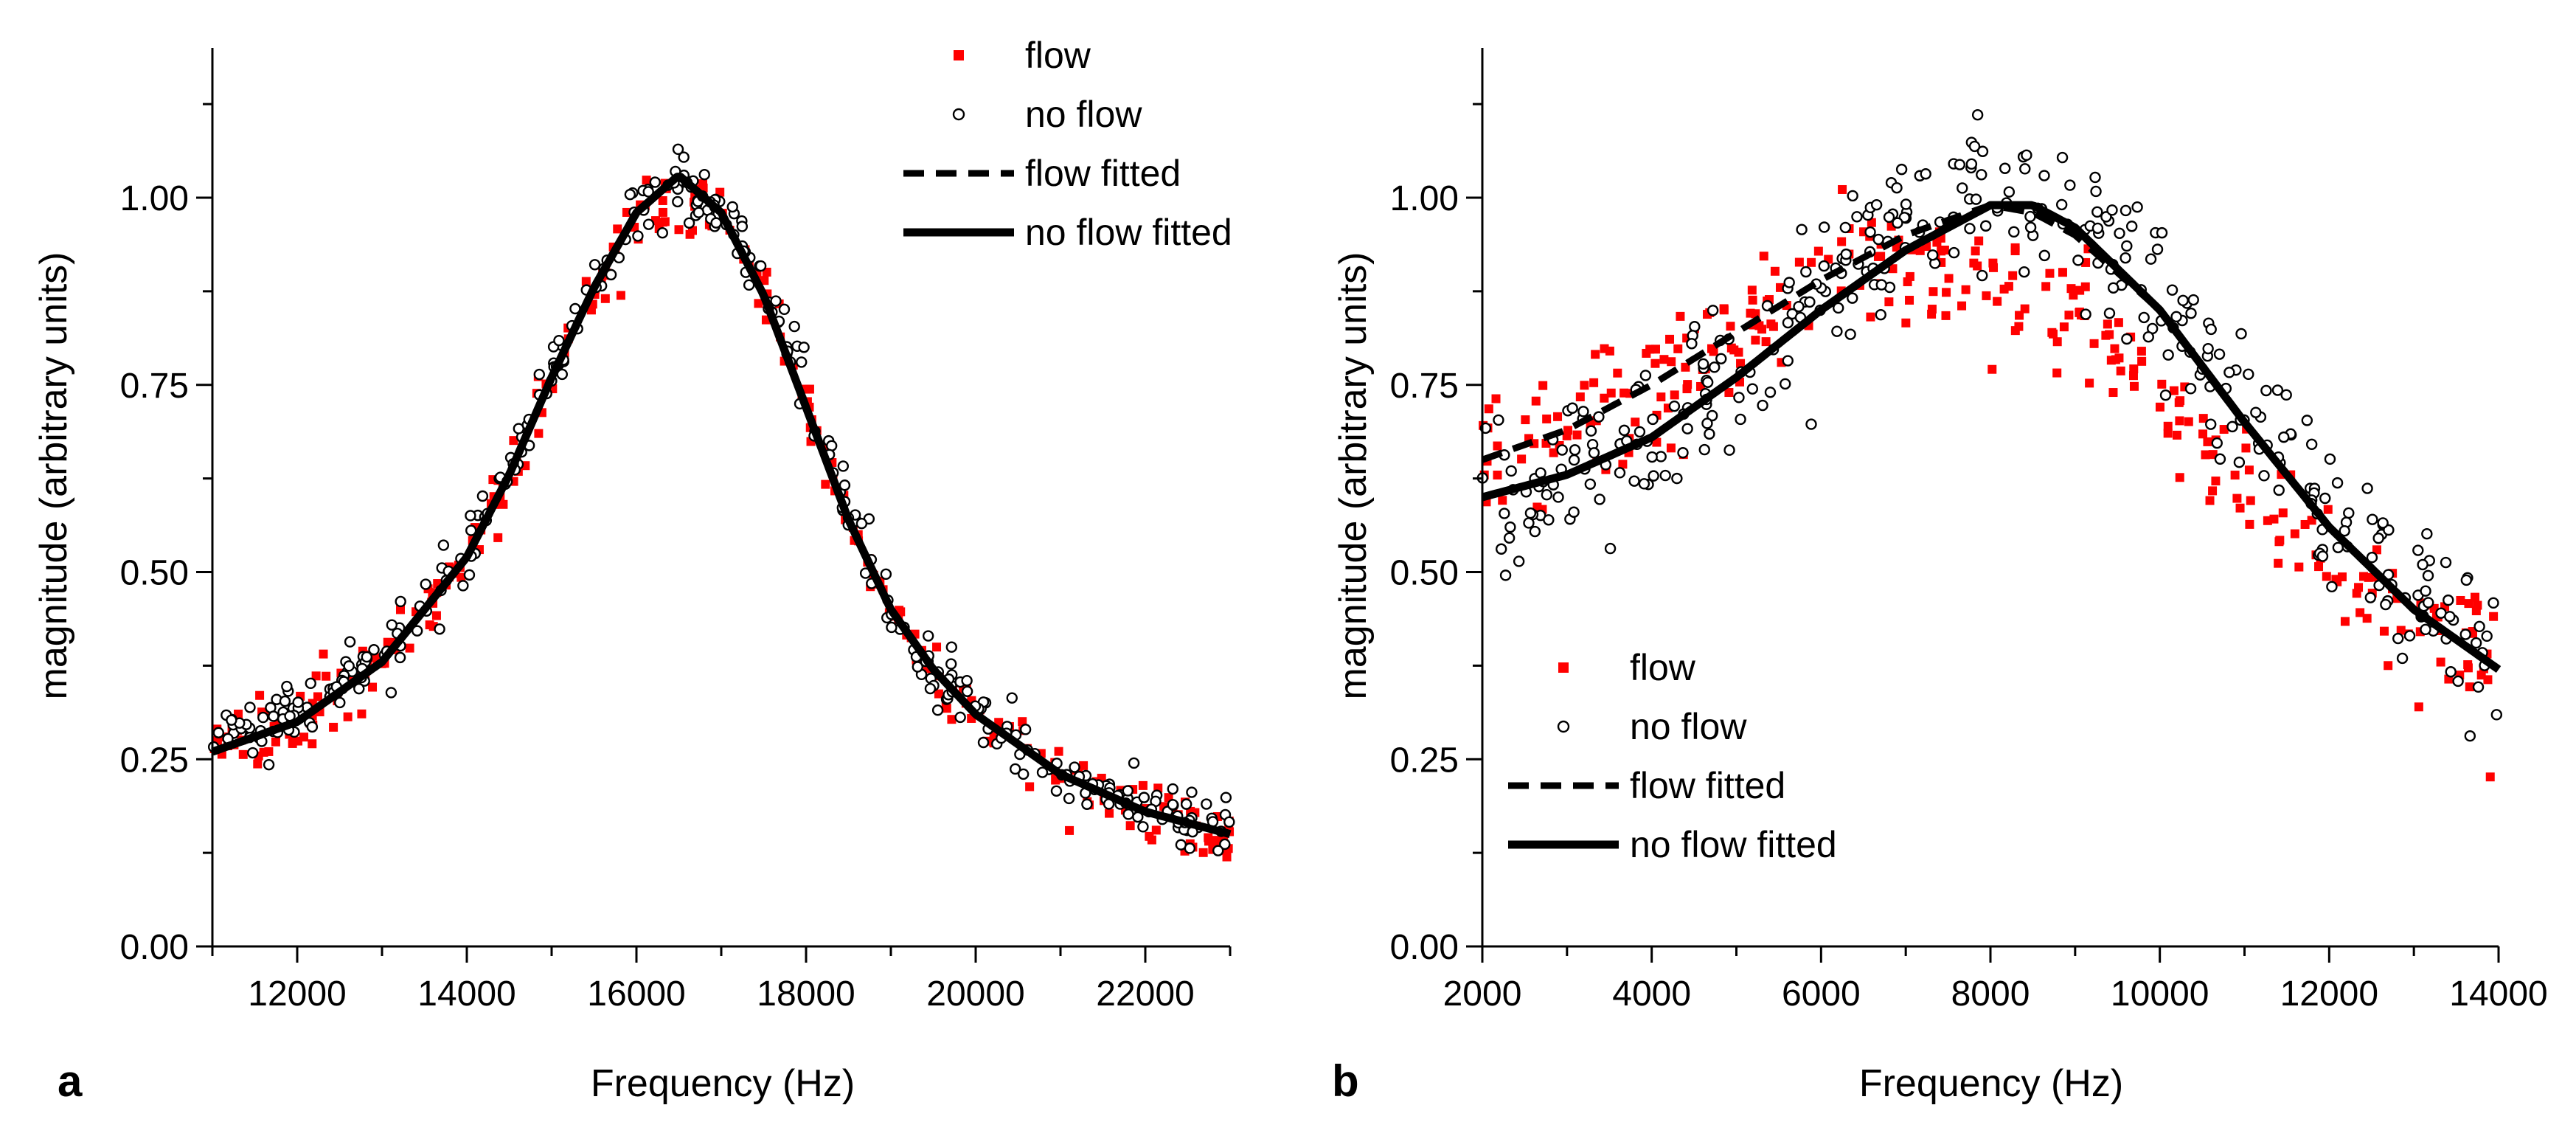 This screenshot has height=1136, width=2576. What do you see at coordinates (1424, 199) in the screenshot?
I see `panel-b-y-tick-label: 1.00` at bounding box center [1424, 199].